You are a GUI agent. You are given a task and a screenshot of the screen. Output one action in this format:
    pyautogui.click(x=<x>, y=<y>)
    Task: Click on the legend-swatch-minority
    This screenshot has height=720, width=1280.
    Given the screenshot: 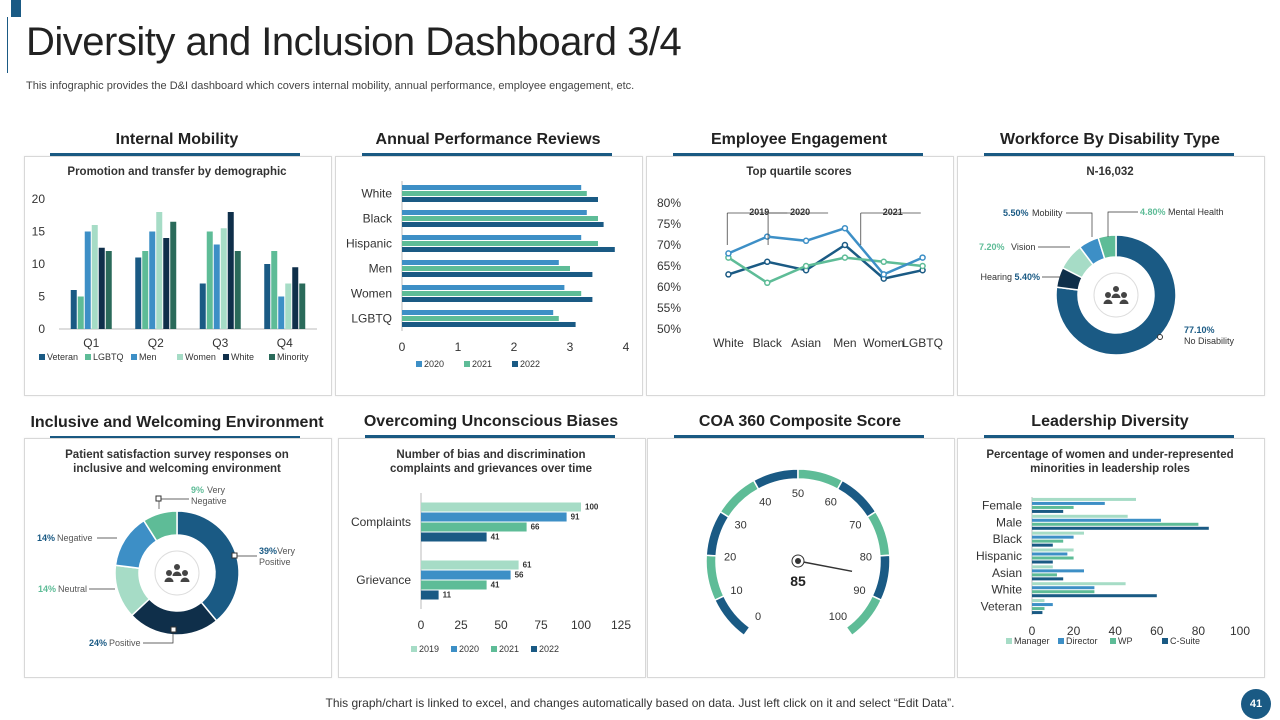 What is the action you would take?
    pyautogui.click(x=272, y=357)
    